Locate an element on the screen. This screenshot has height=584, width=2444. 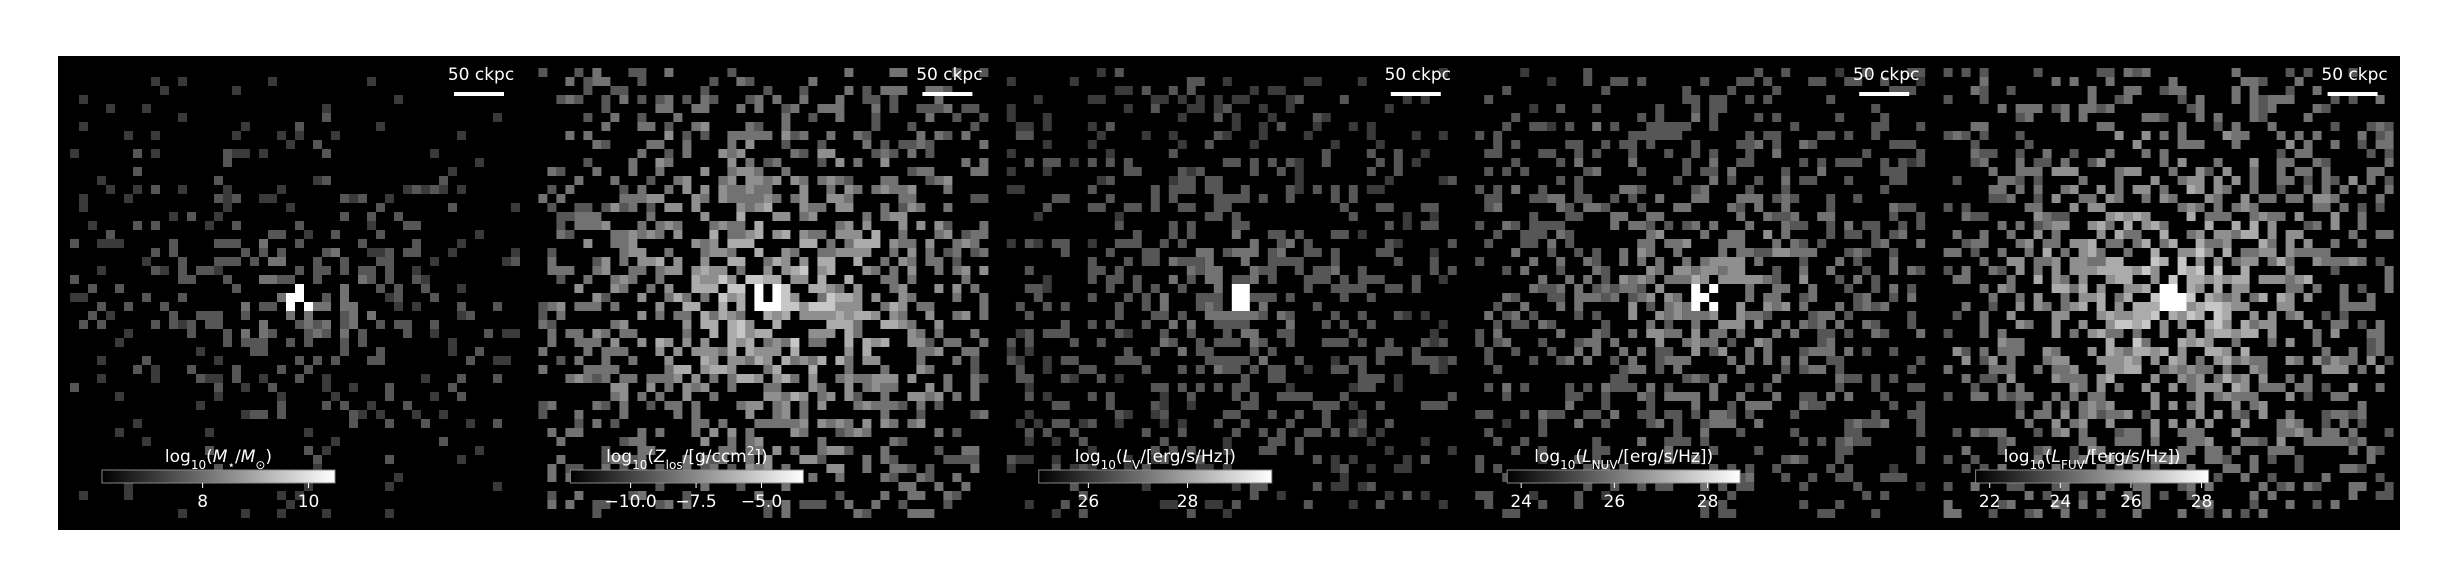
label-part: FUV is located at coordinates (2073, 465).